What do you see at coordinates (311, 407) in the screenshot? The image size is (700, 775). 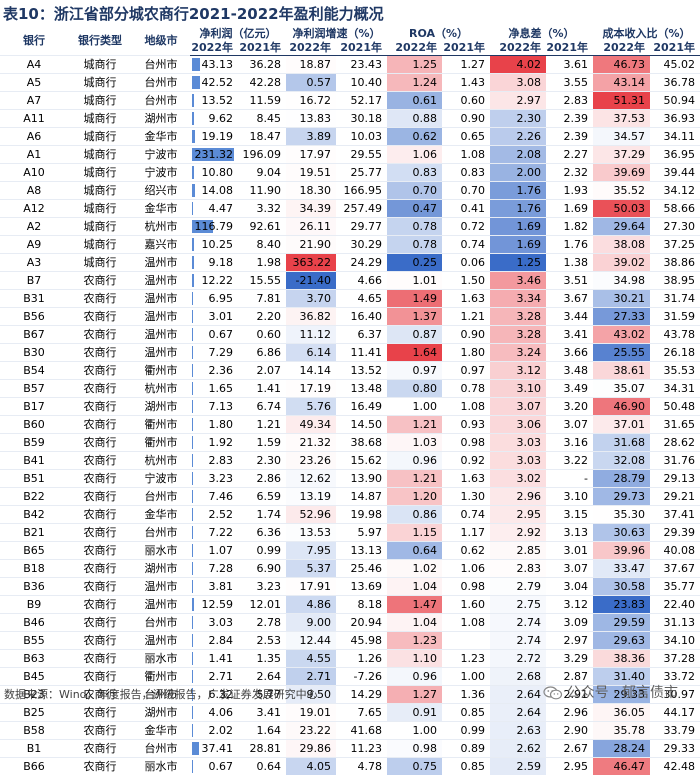 I see `growth-2022-cell: 5.76` at bounding box center [311, 407].